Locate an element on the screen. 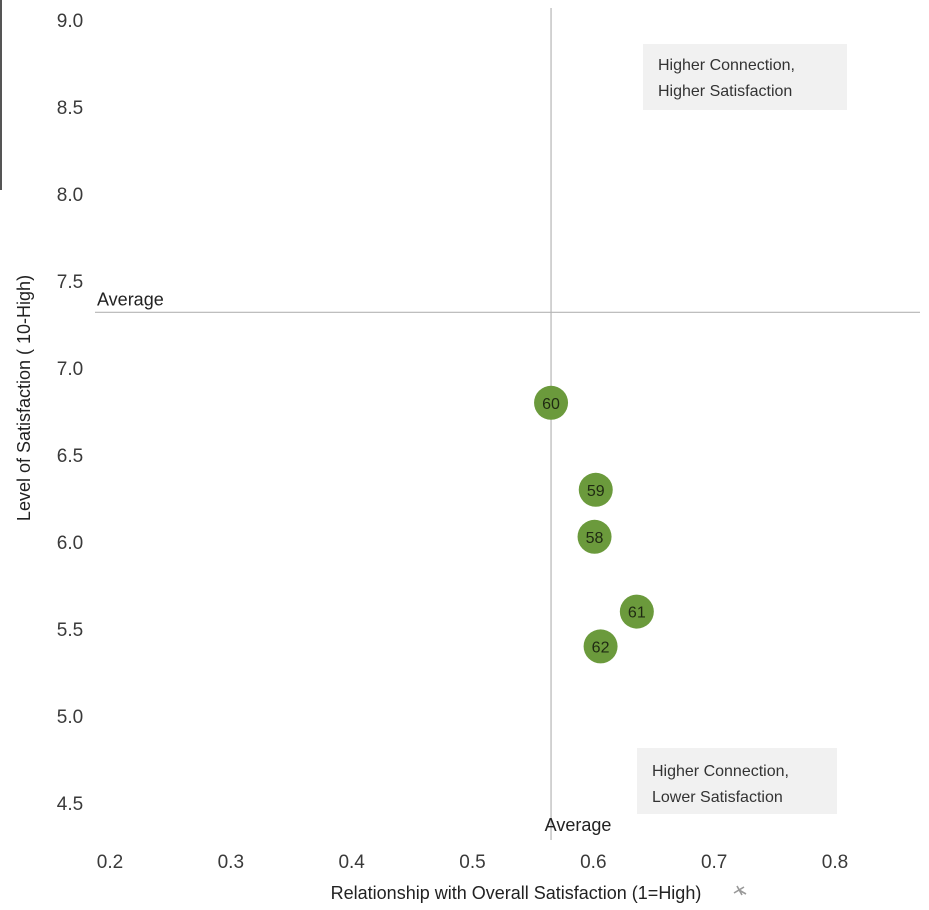  quadrant-label-bottom-right-line-1: Higher Connection, is located at coordinates (720, 771).